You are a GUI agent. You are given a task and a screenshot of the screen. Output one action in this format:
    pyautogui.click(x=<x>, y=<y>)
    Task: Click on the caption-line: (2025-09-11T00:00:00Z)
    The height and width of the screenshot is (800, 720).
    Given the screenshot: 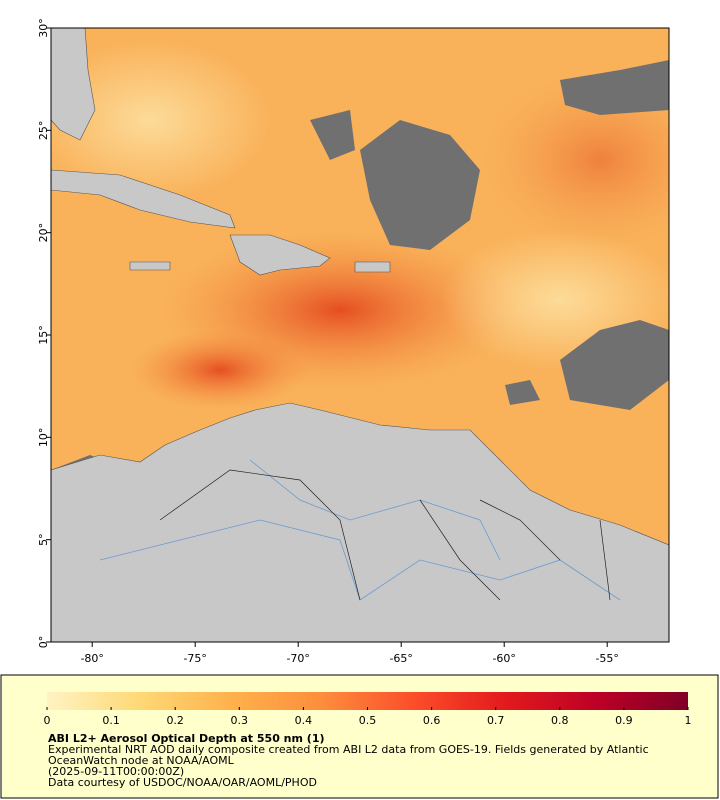 What is the action you would take?
    pyautogui.click(x=116, y=771)
    